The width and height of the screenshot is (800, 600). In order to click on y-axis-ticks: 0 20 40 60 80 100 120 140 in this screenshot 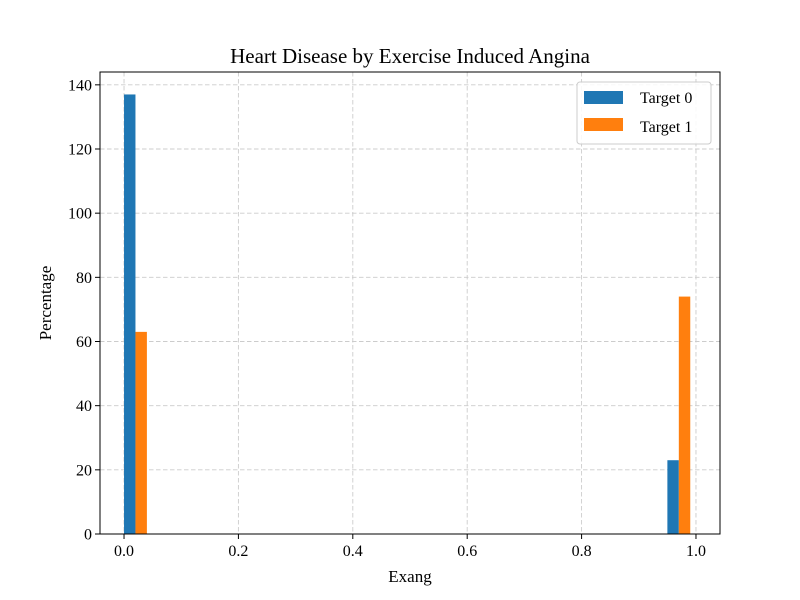, I will do `click(84, 310)`.